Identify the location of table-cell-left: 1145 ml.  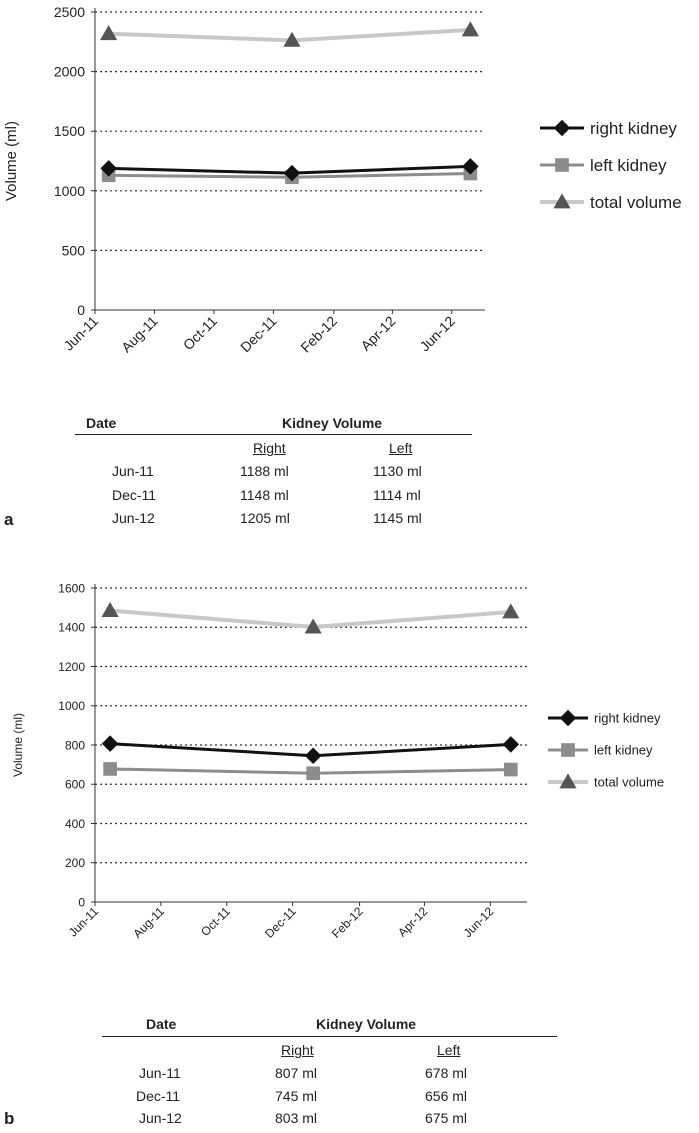
(397, 518).